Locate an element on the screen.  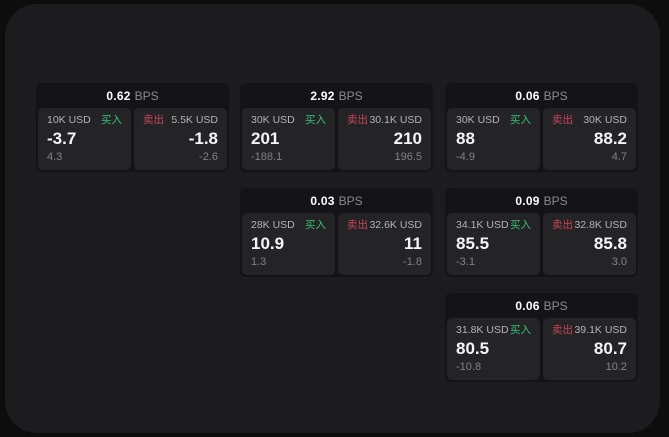
buy-panel: 28K USD 买入 10.9 1.3 is located at coordinates (288, 244).